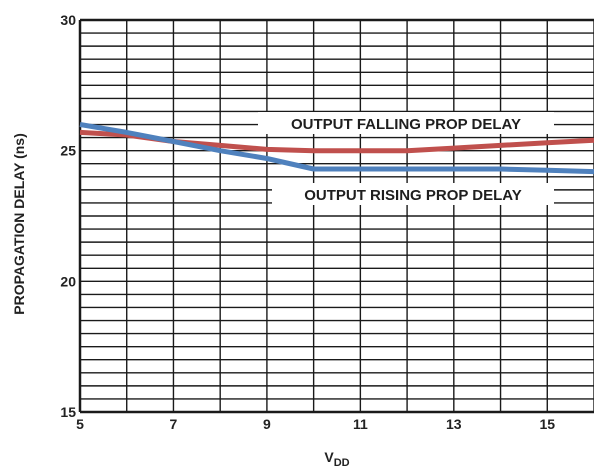 Image resolution: width=594 pixels, height=467 pixels. Describe the element at coordinates (174, 424) in the screenshot. I see `x-tick-label: 7` at that location.